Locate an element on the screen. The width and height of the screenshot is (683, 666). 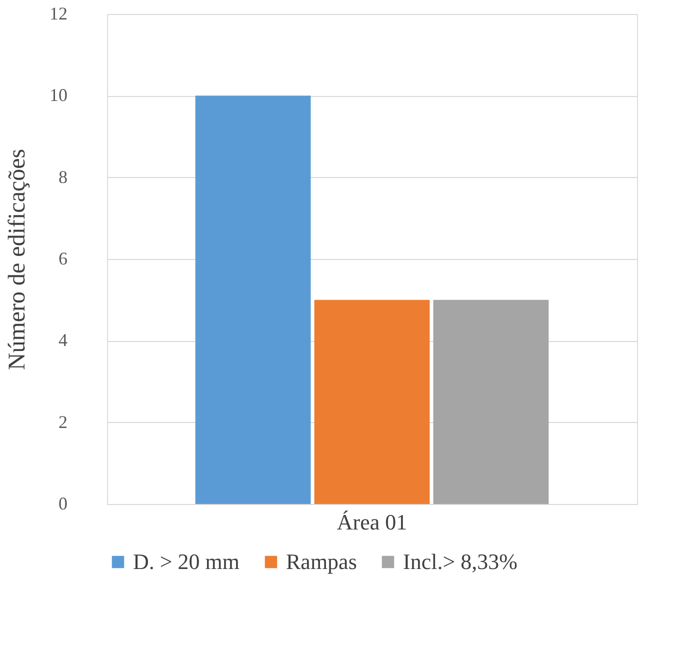
legend-label: Incl.> 8,33% is located at coordinates (460, 561).